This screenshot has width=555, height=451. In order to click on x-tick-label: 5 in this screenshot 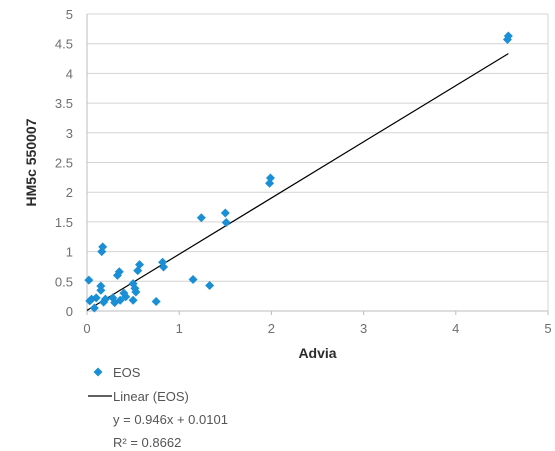, I will do `click(547, 328)`.